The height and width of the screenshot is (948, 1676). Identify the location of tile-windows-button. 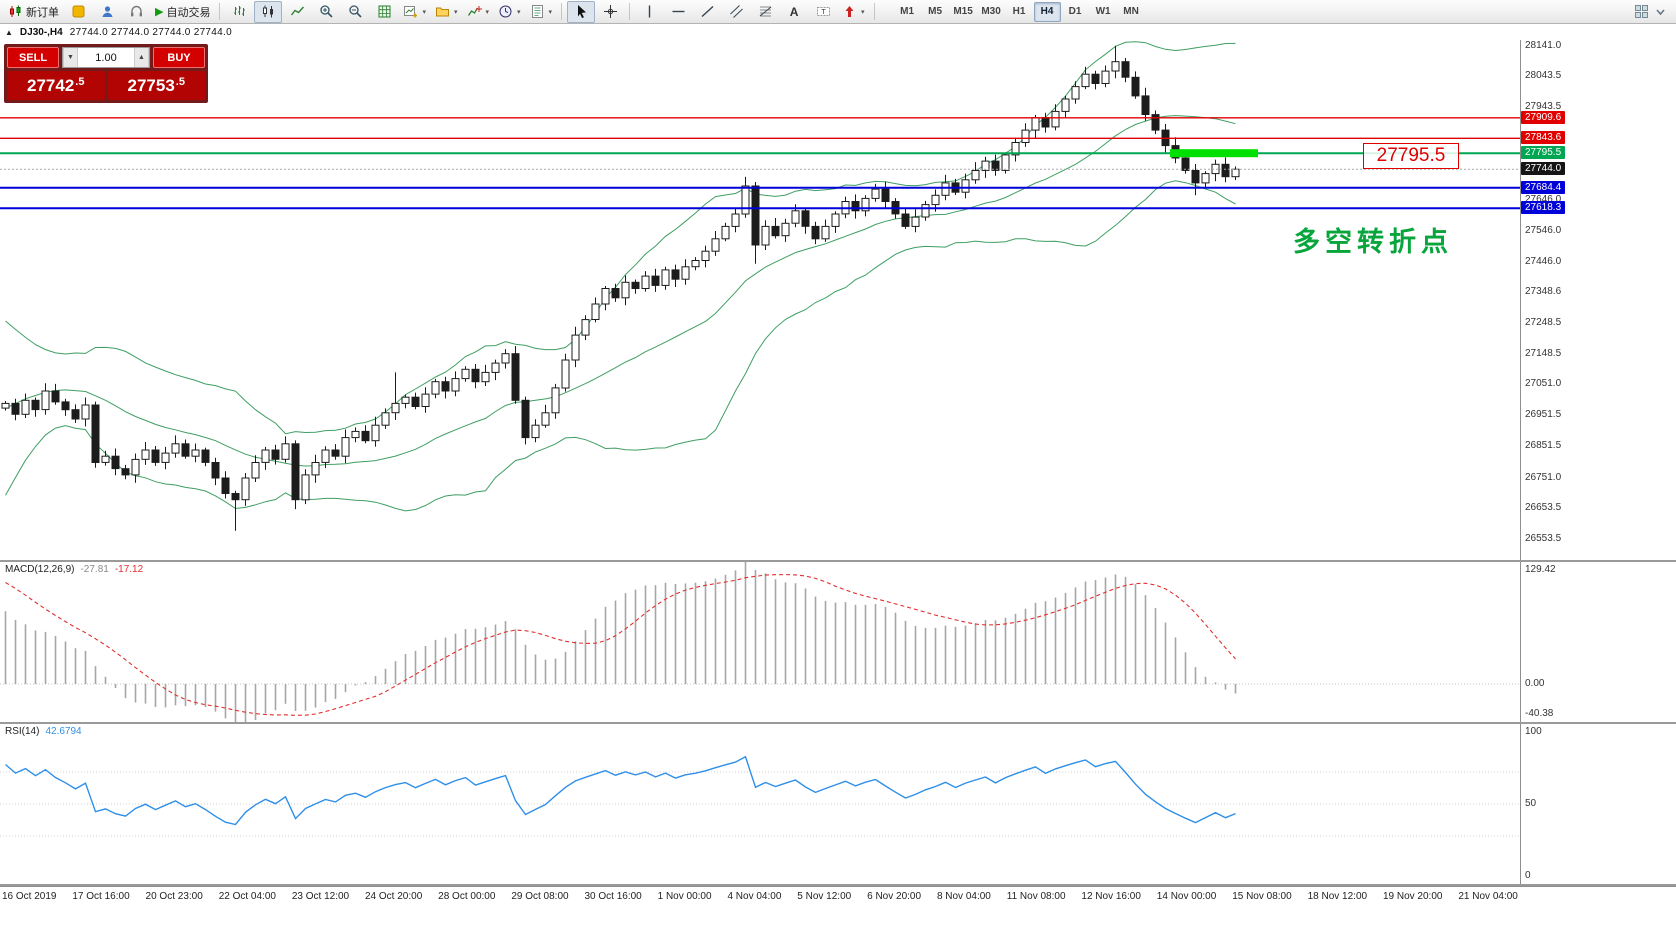
(384, 12).